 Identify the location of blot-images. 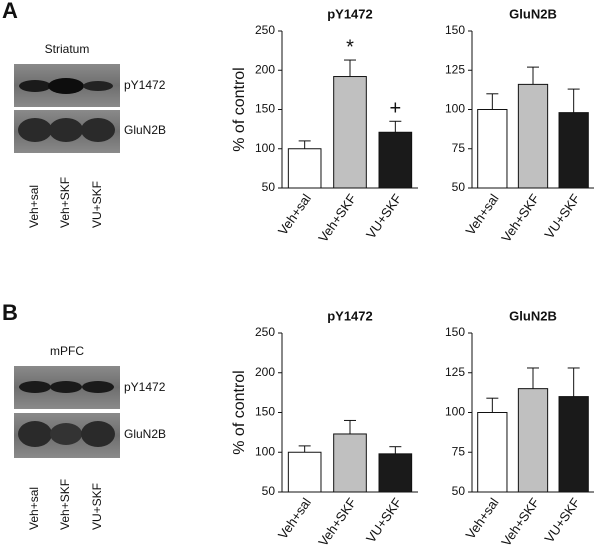
(67, 261).